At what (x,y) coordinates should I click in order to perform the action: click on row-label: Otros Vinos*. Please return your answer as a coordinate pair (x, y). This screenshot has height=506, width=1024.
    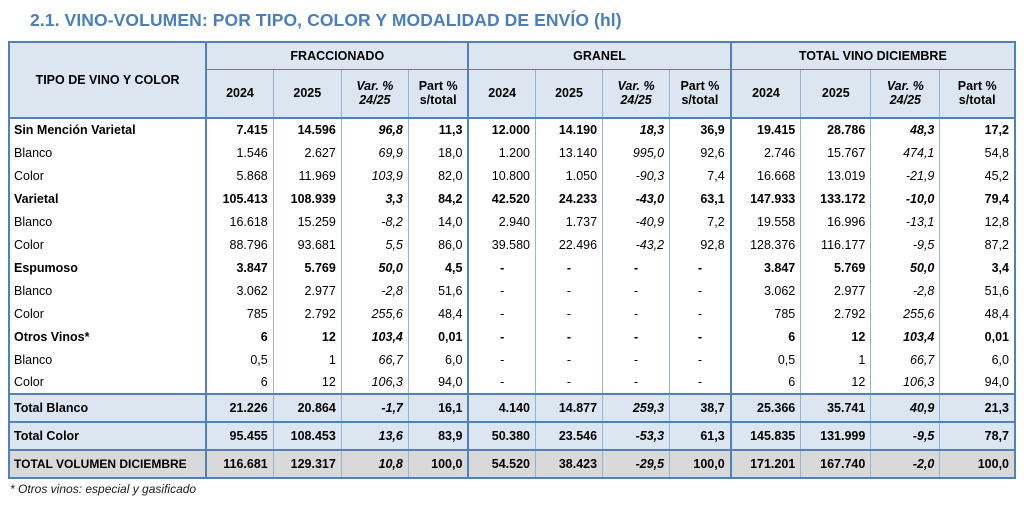
    Looking at the image, I should click on (52, 336).